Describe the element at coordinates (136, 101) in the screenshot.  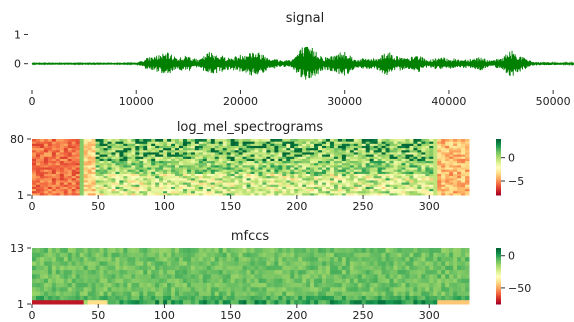
I see `x-tick-label: 10000` at that location.